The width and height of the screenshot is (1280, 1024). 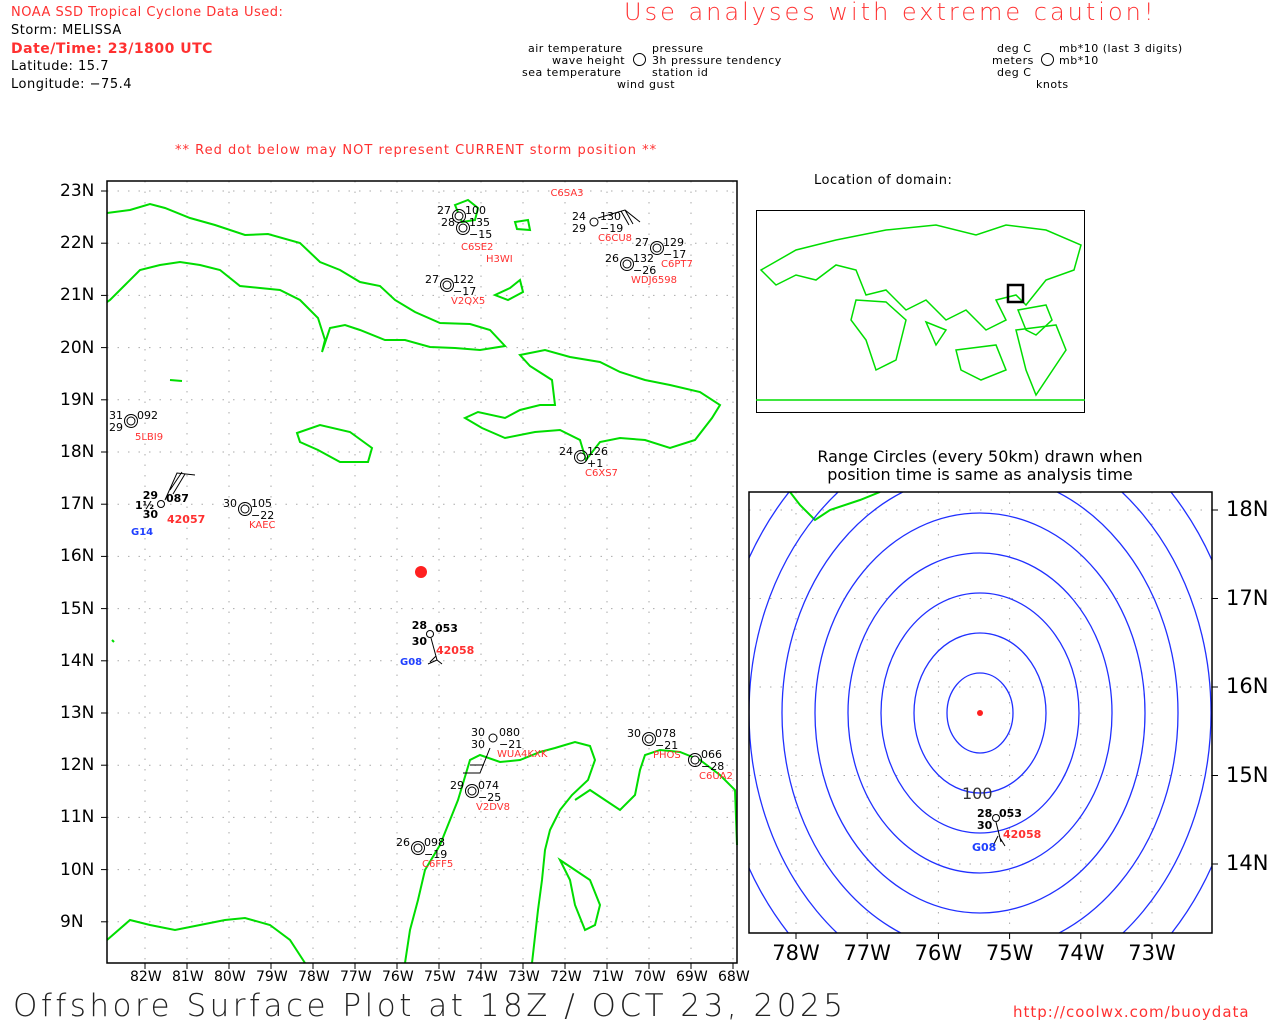 I want to click on storm-name: Storm: MELISSA, so click(x=66, y=30).